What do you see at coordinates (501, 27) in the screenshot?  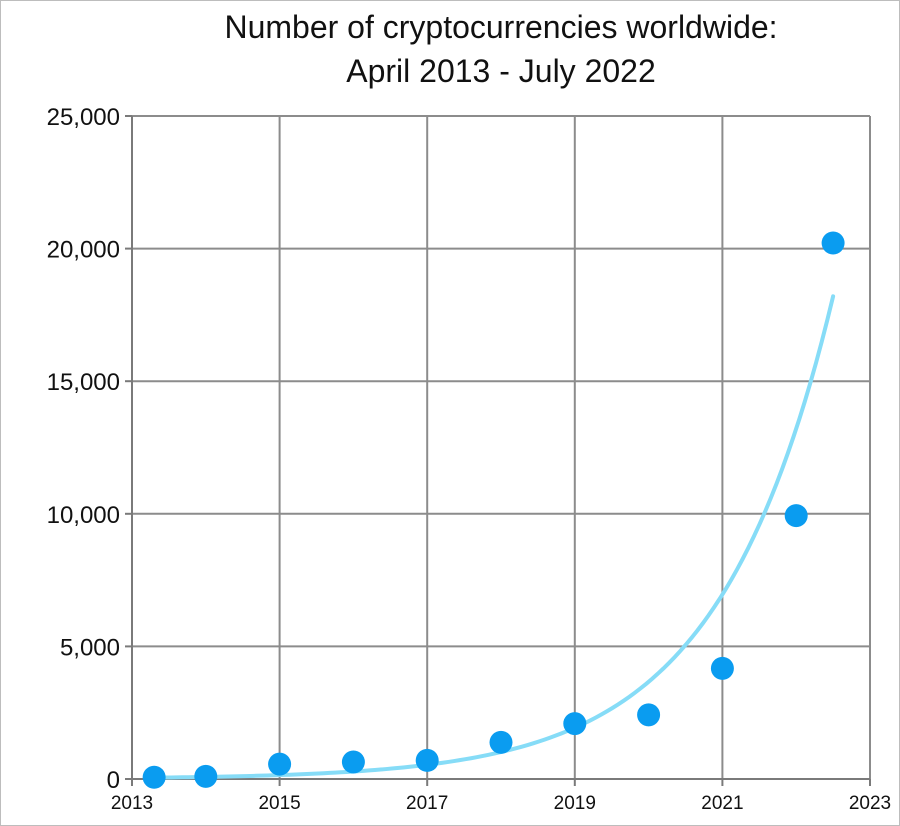 I see `chart-title-line-1: Number of cryptocurrencies worldwide:` at bounding box center [501, 27].